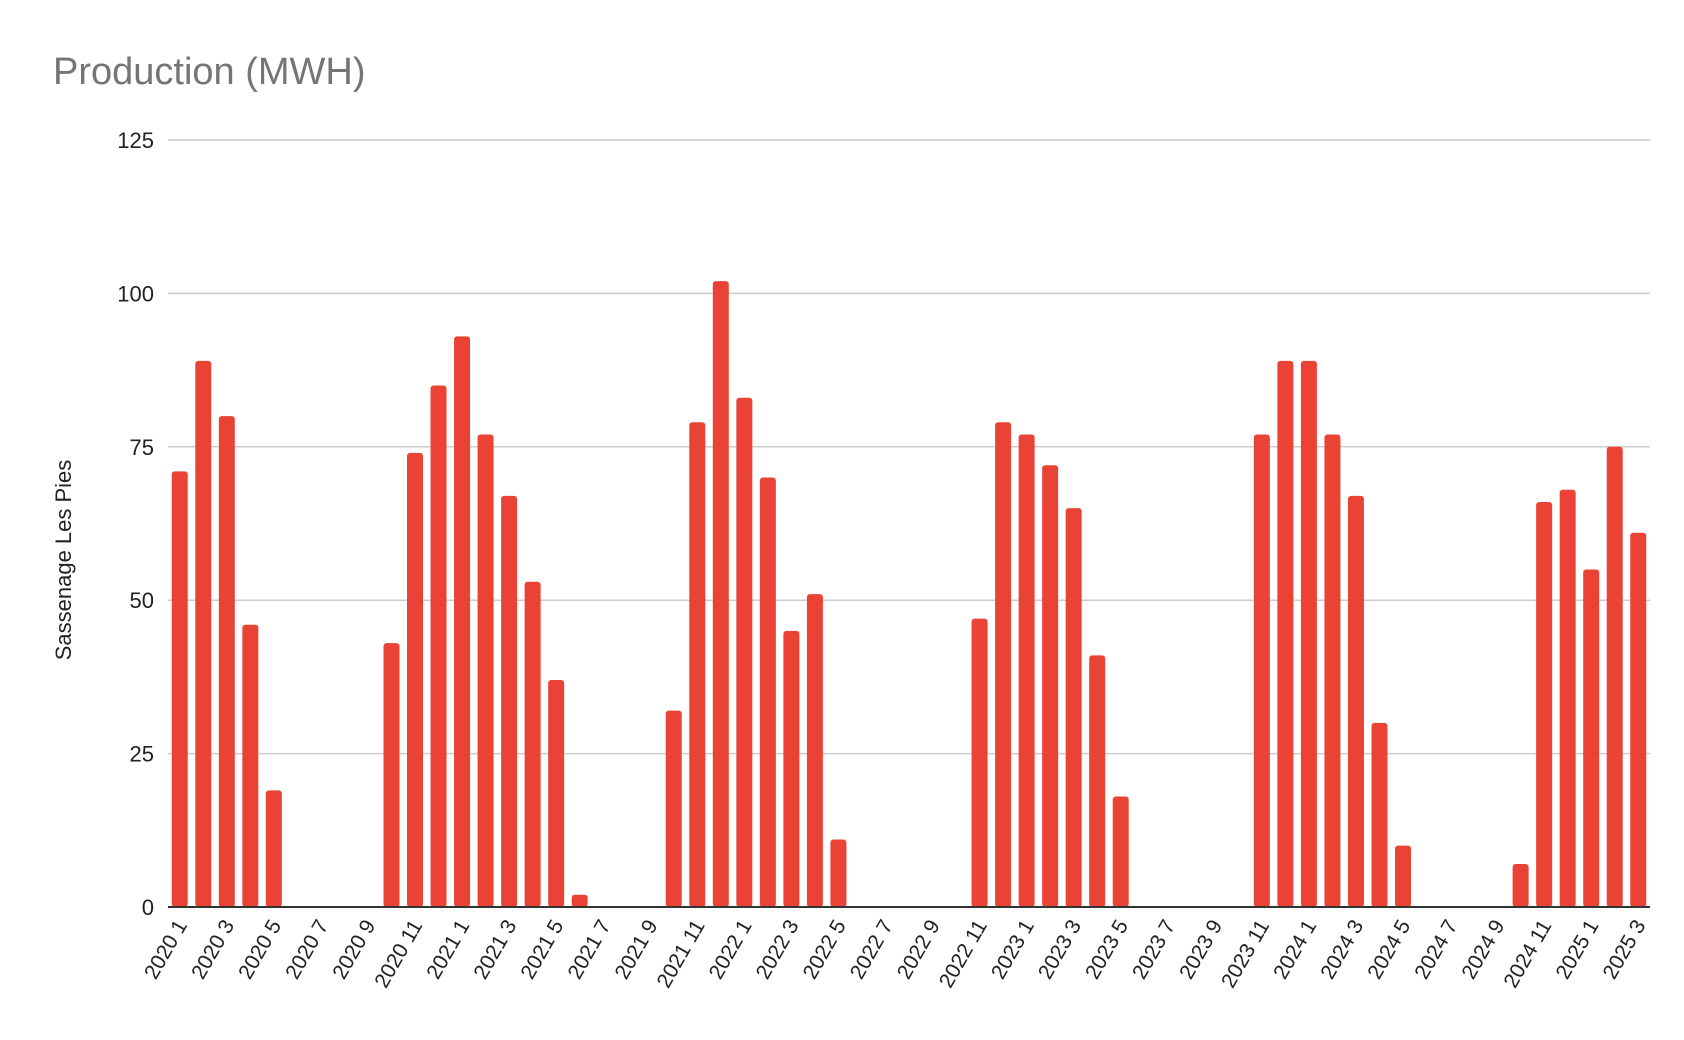 Image resolution: width=1684 pixels, height=1040 pixels. I want to click on x-tick-label: 2025 1, so click(1577, 949).